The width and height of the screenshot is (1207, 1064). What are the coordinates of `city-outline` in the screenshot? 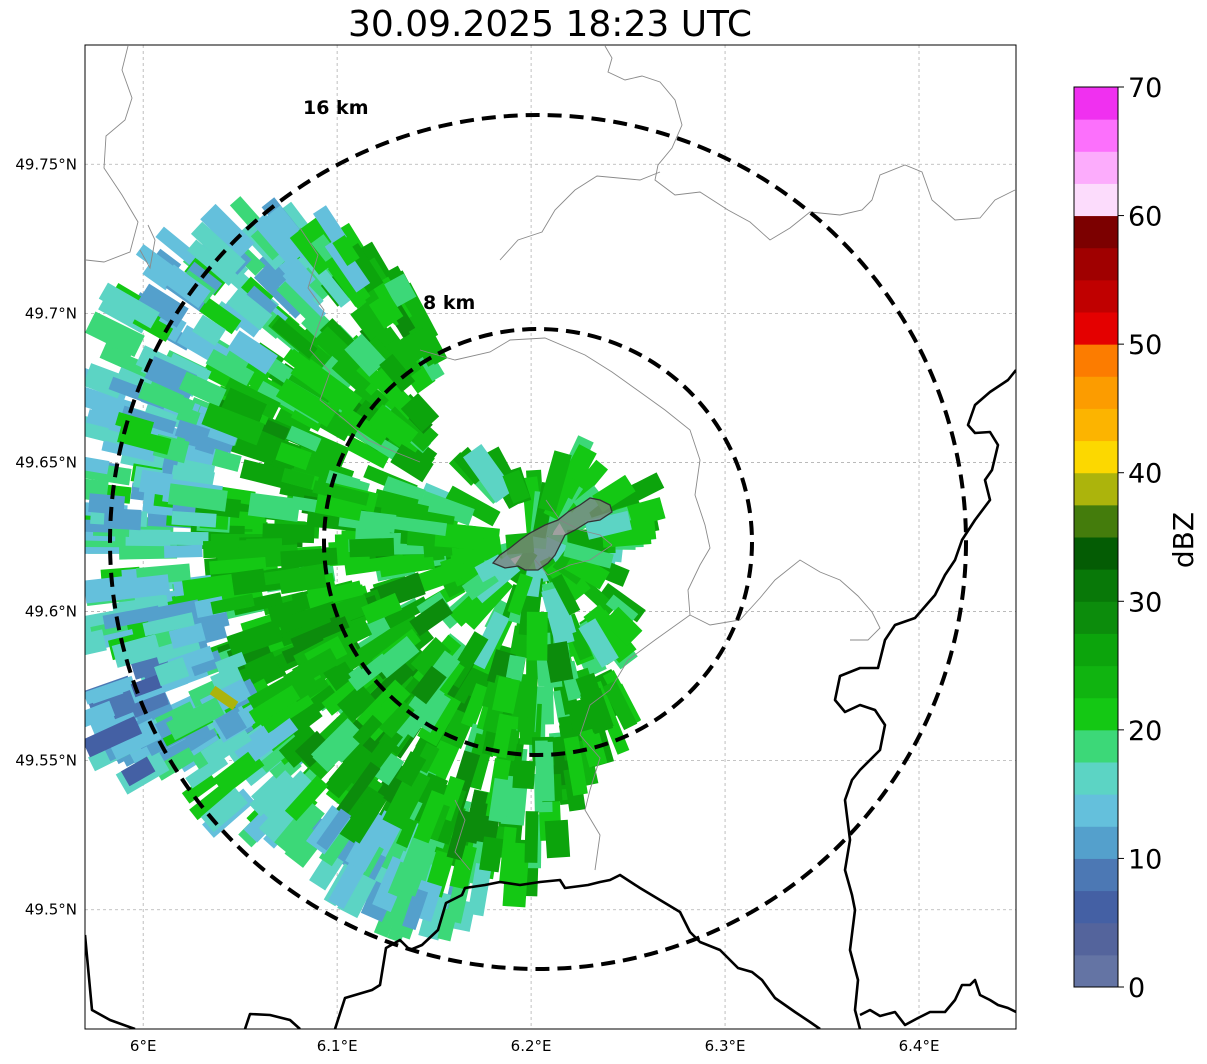 It's located at (552, 534).